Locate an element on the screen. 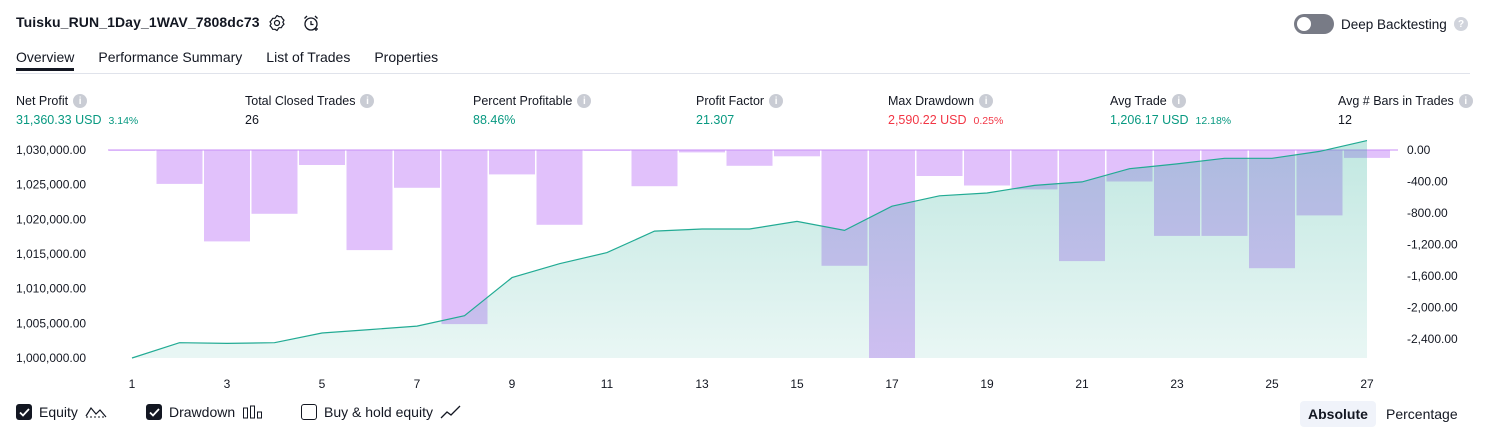 This screenshot has width=1486, height=438. left-axis-tick-label: 1,025,000.00 is located at coordinates (51, 185).